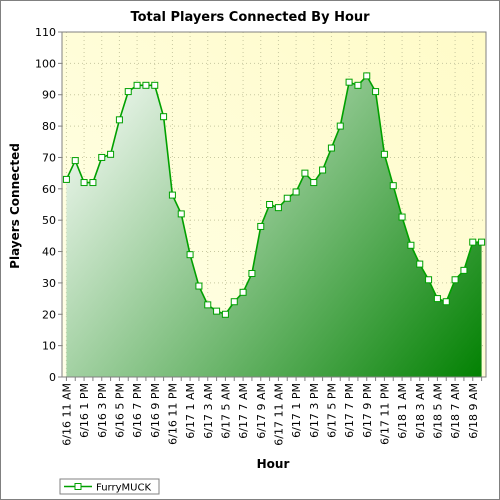  I want to click on x-tick-label: 6/16 9 PM, so click(155, 410).